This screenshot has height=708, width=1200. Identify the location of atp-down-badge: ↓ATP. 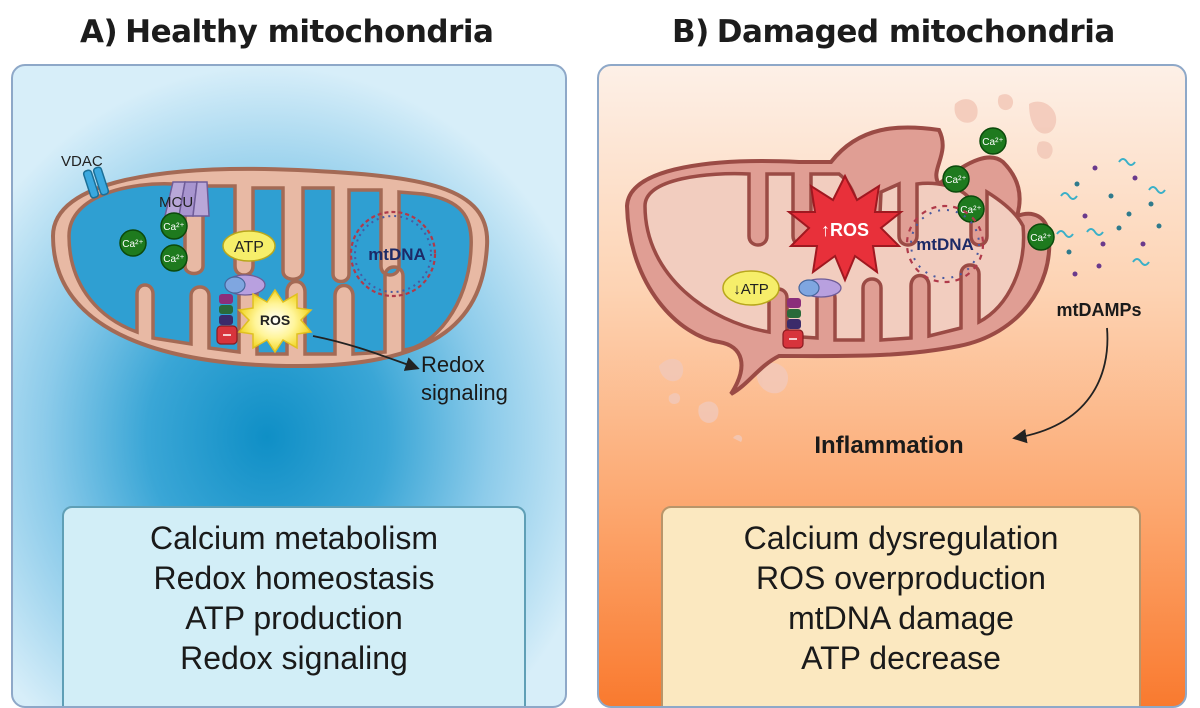
(751, 288).